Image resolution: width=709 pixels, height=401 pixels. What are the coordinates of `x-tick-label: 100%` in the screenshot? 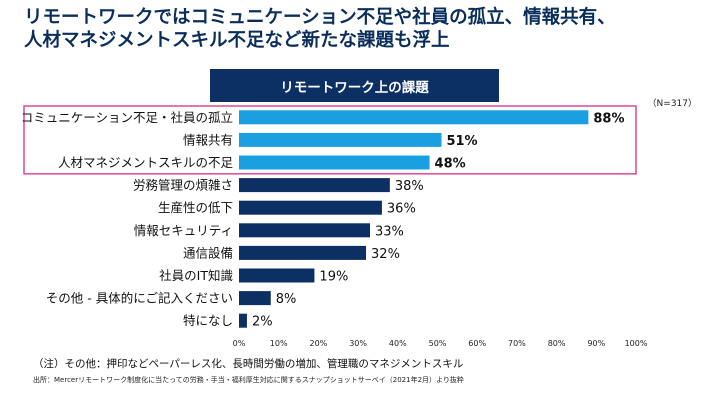 It's located at (636, 343).